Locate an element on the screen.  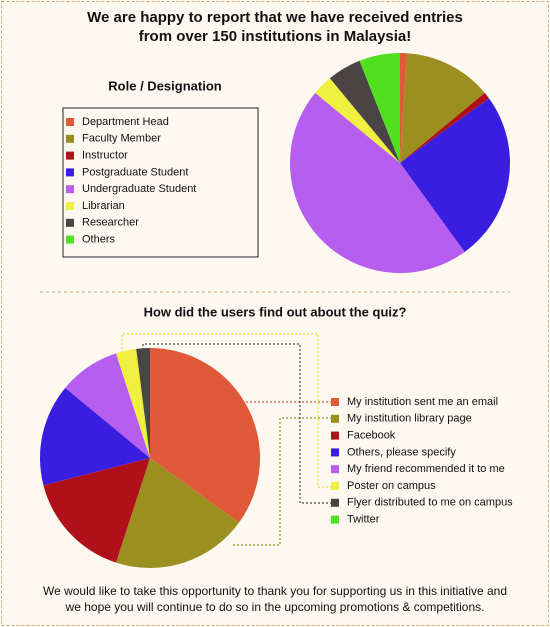
legend-label: Department Head is located at coordinates (125, 122).